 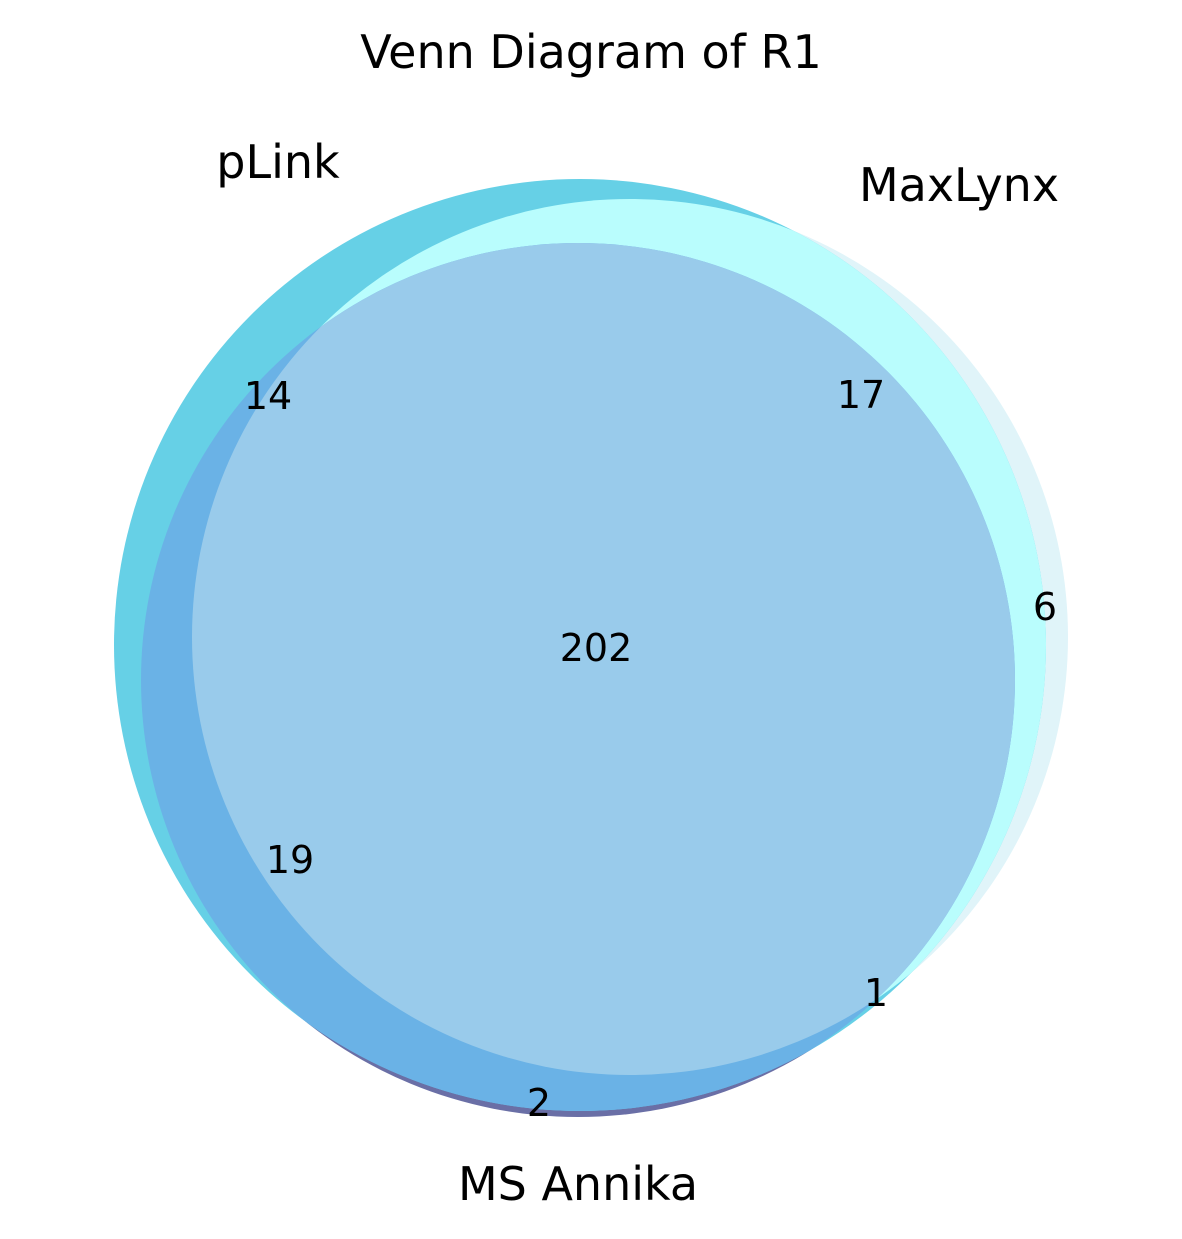 I want to click on count-plink-msannika: 19, so click(x=290, y=860).